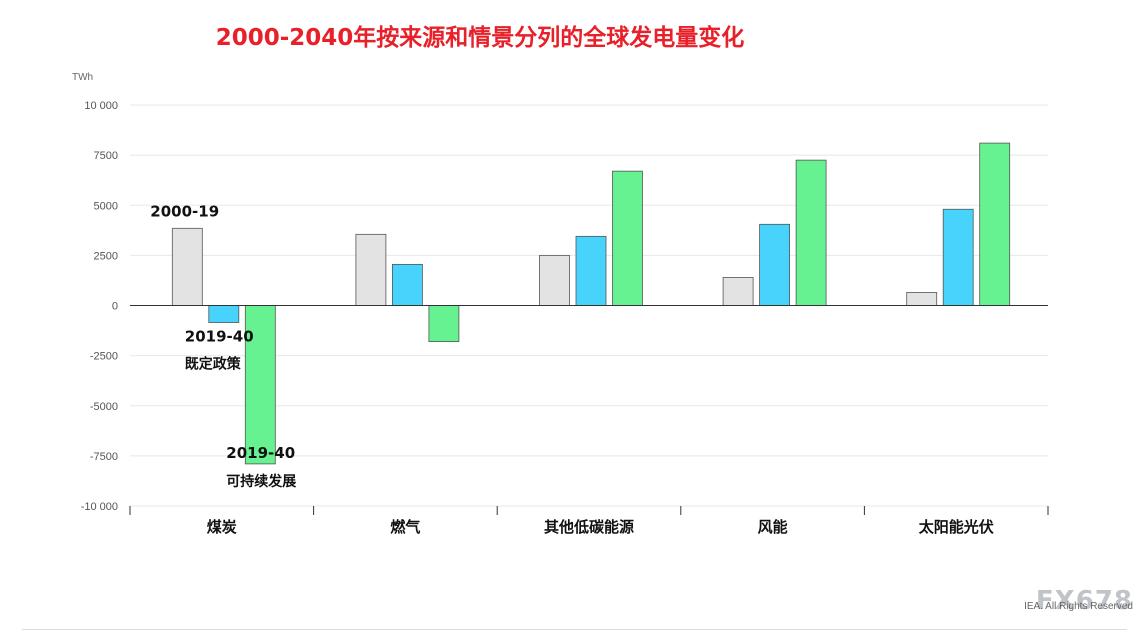 This screenshot has width=1147, height=638. Describe the element at coordinates (104, 407) in the screenshot. I see `y-tick-label: -5000` at that location.